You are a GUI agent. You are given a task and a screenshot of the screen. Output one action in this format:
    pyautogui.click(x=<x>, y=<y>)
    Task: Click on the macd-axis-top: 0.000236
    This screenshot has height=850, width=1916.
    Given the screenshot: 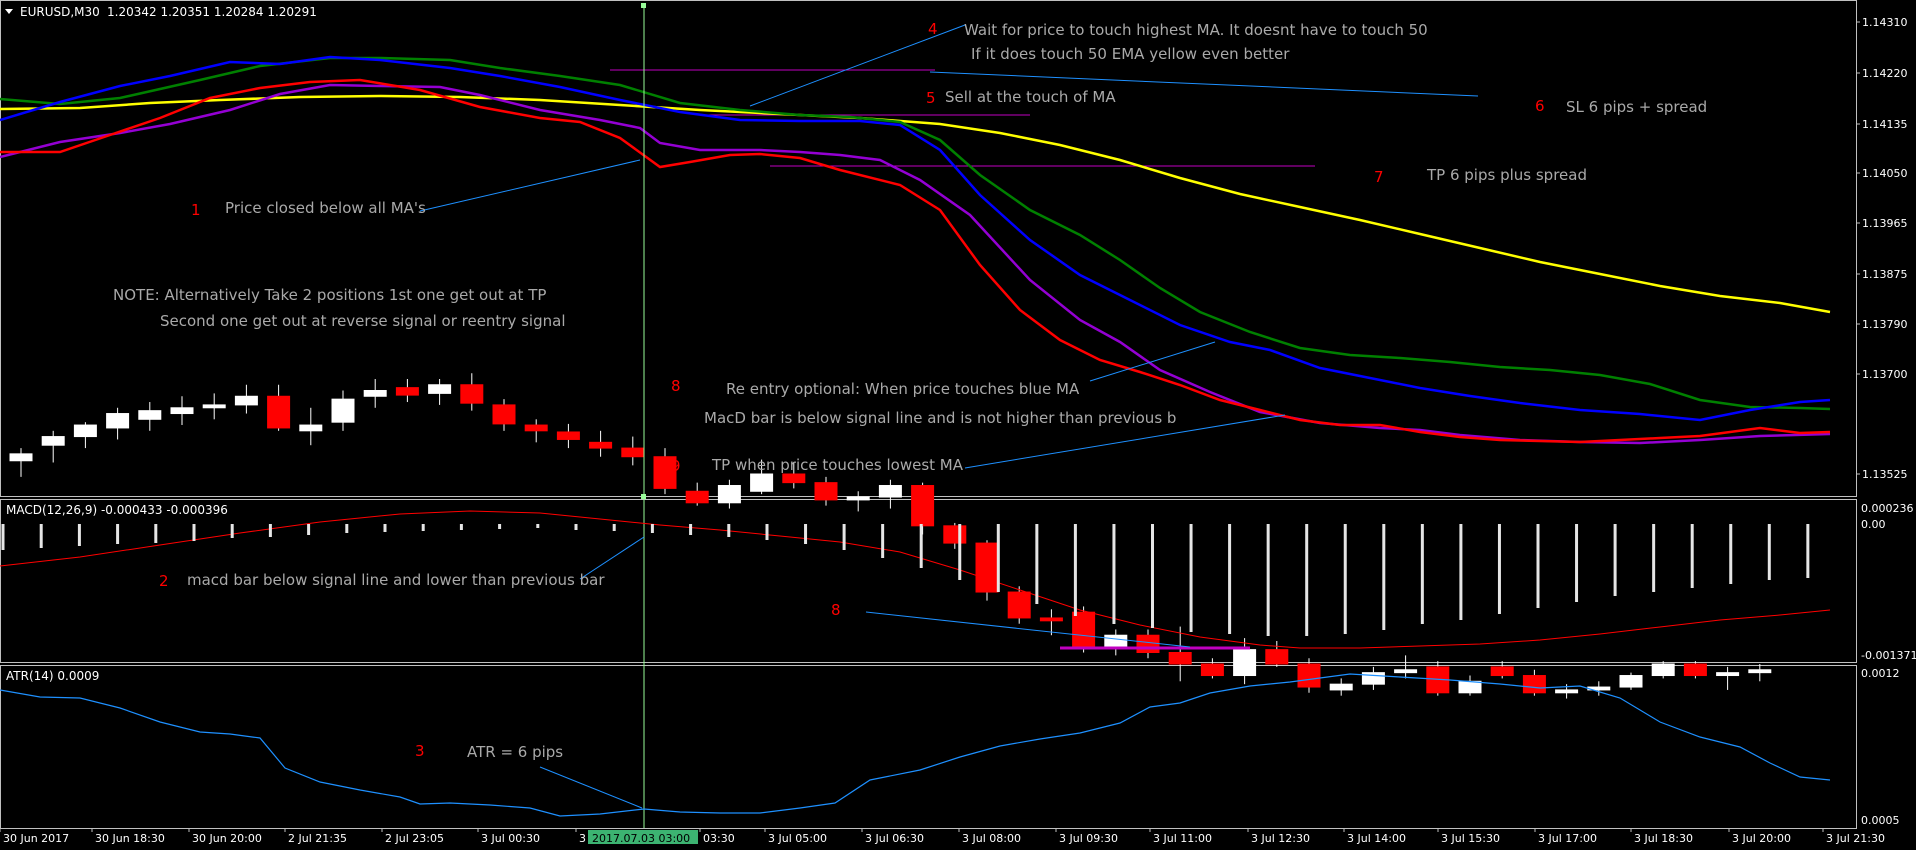 What is the action you would take?
    pyautogui.click(x=1887, y=508)
    